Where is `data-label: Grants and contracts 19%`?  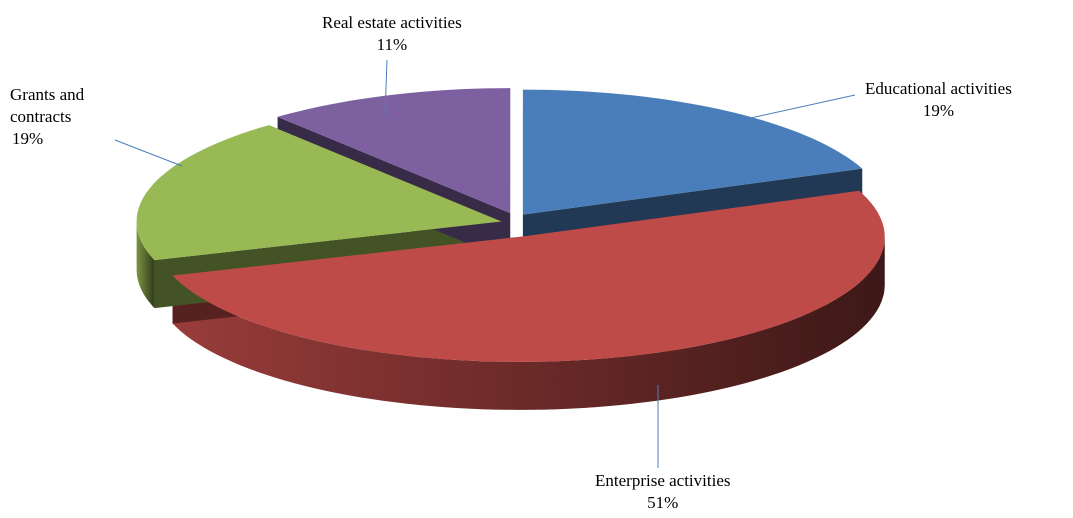 data-label: Grants and contracts 19% is located at coordinates (60, 117).